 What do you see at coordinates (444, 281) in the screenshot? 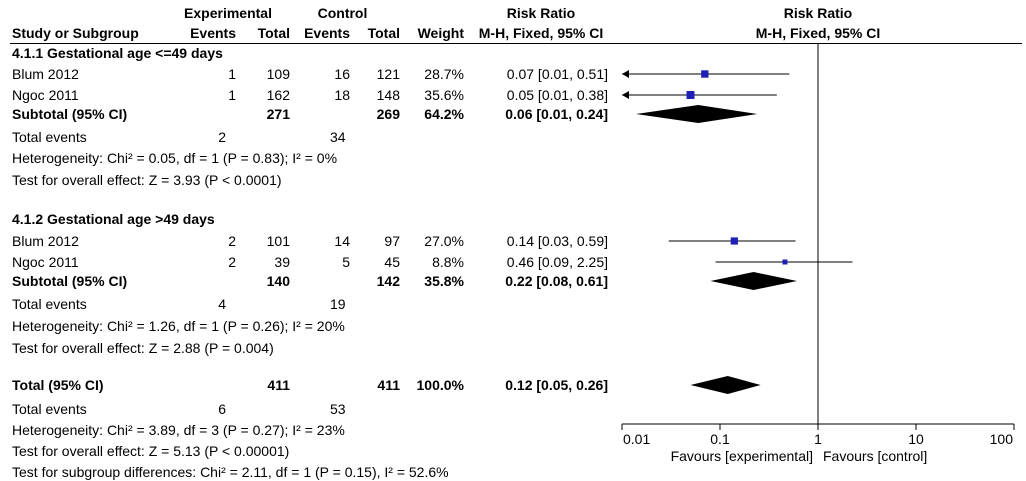
I see `subtotal-weight: 35.8%` at bounding box center [444, 281].